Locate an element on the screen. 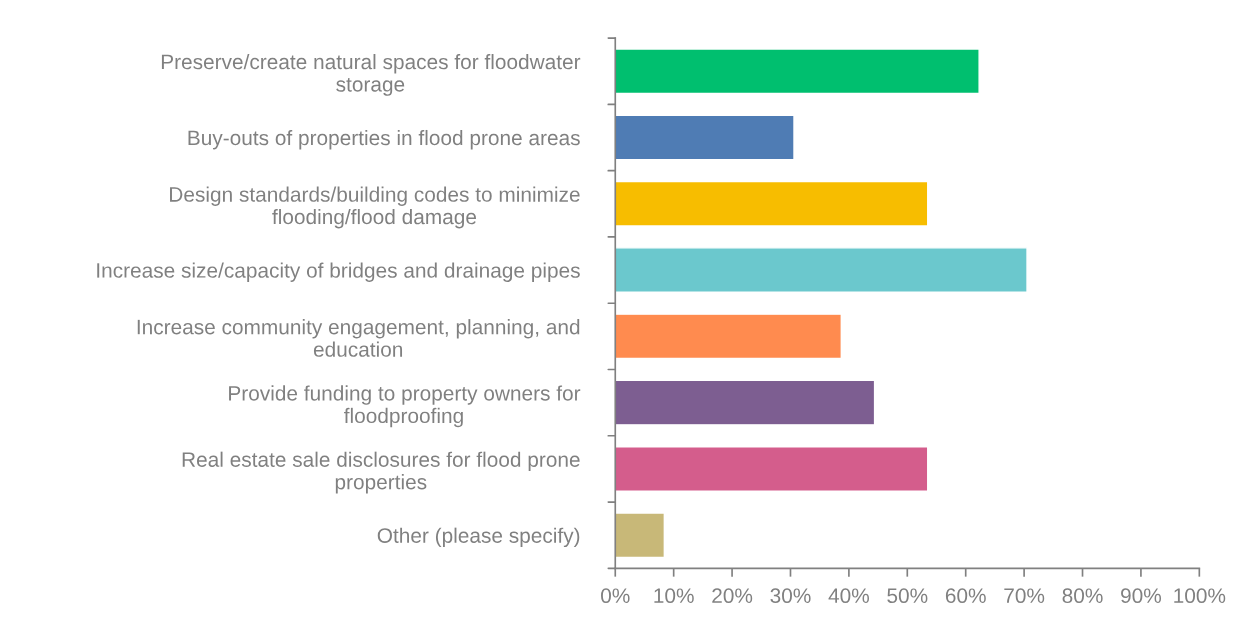 Image resolution: width=1248 pixels, height=635 pixels. y-tick-label: Increase community engagement, planning, and education is located at coordinates (358, 338).